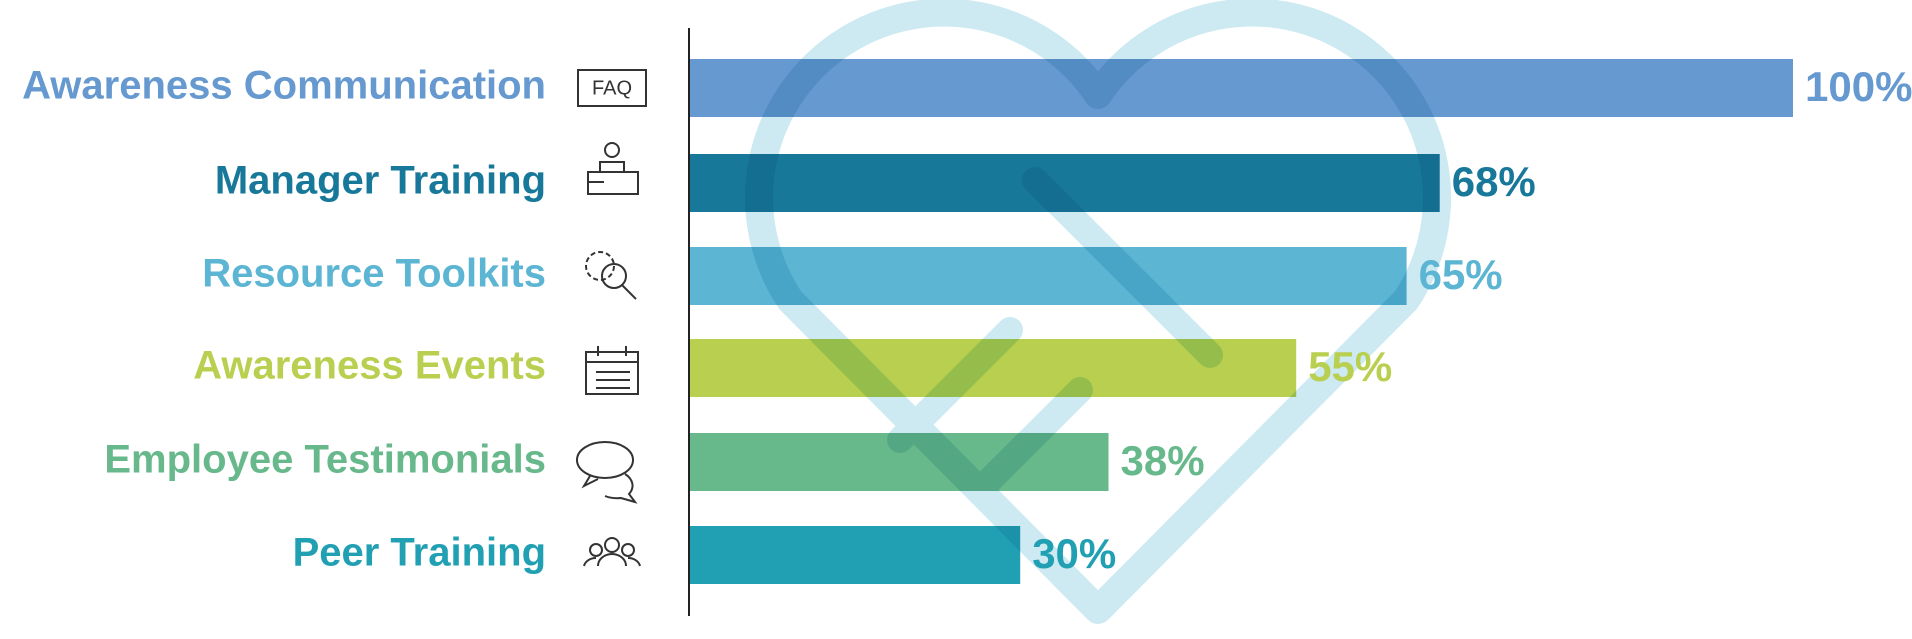 The width and height of the screenshot is (1912, 639). What do you see at coordinates (380, 181) in the screenshot?
I see `category-label: Manager Training` at bounding box center [380, 181].